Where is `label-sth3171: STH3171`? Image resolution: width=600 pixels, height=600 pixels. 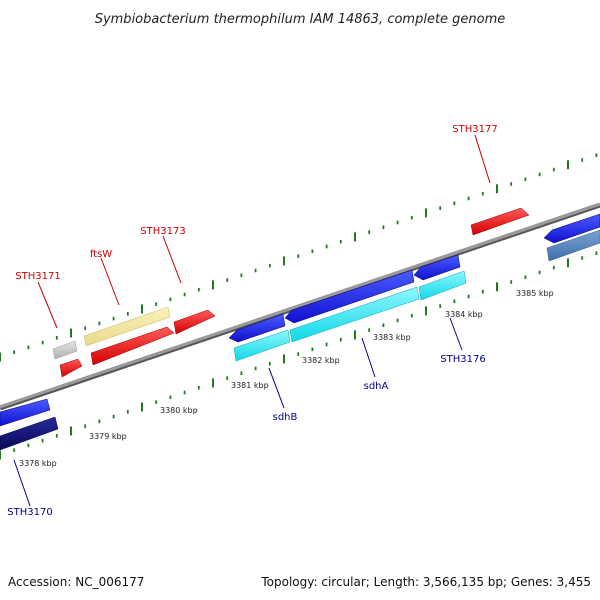
label-sth3171: STH3171 is located at coordinates (37, 276).